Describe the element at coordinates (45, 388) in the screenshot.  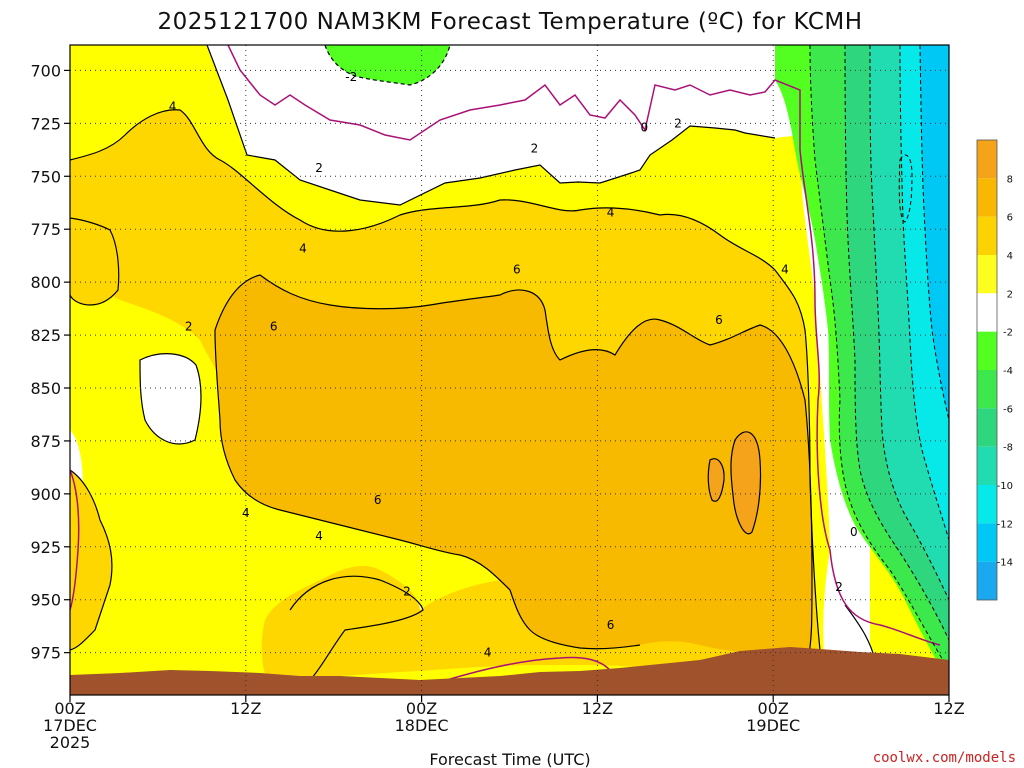
I see `y-tick-label: 850` at that location.